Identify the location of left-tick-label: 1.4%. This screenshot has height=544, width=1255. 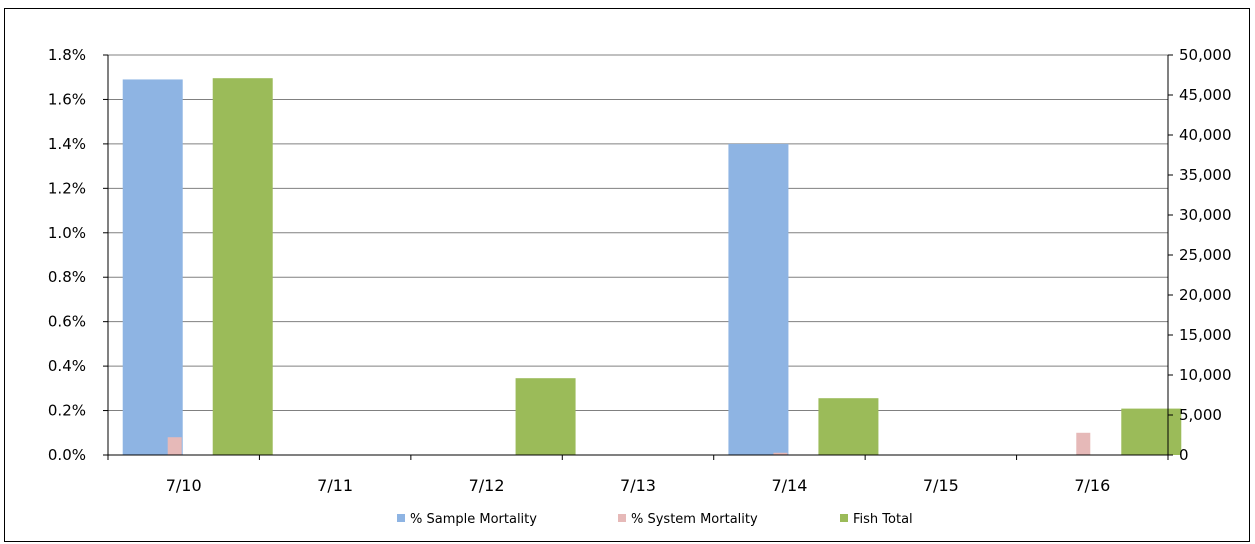
(67, 144).